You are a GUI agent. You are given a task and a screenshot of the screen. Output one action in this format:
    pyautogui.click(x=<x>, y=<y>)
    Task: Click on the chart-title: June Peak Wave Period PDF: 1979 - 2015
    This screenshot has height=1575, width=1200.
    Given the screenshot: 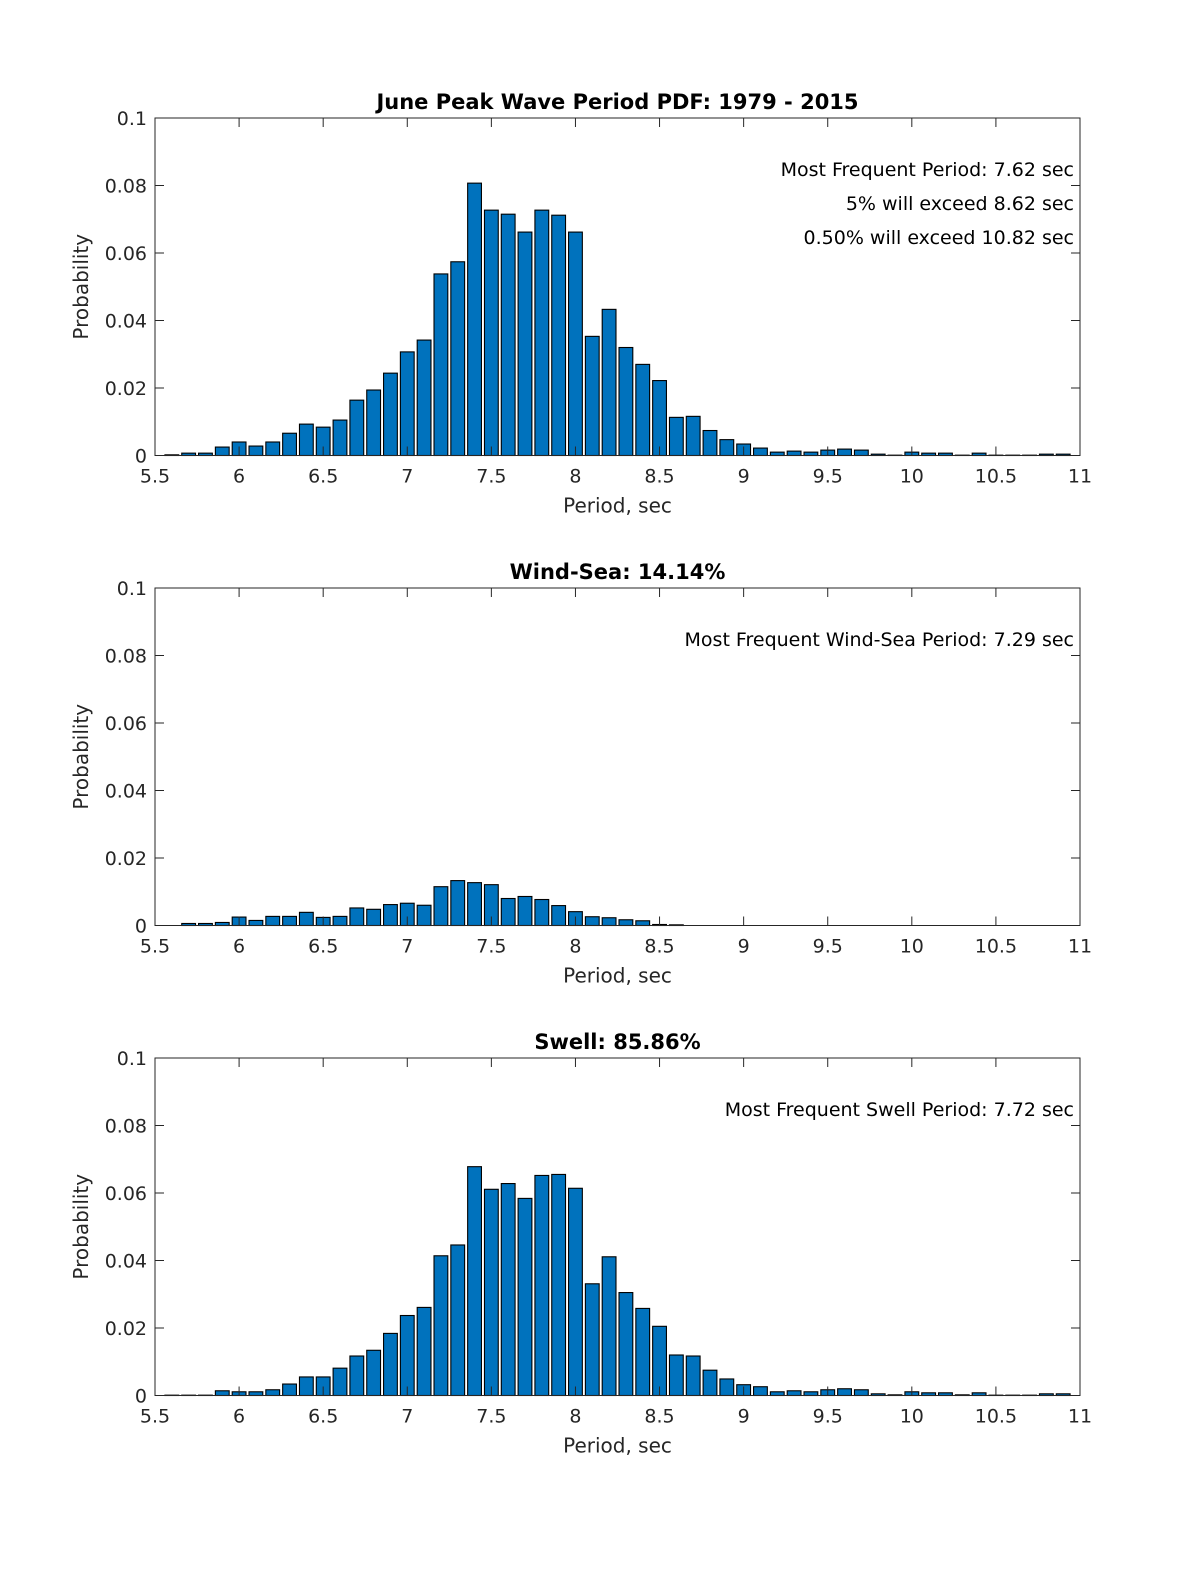 What is the action you would take?
    pyautogui.click(x=616, y=102)
    